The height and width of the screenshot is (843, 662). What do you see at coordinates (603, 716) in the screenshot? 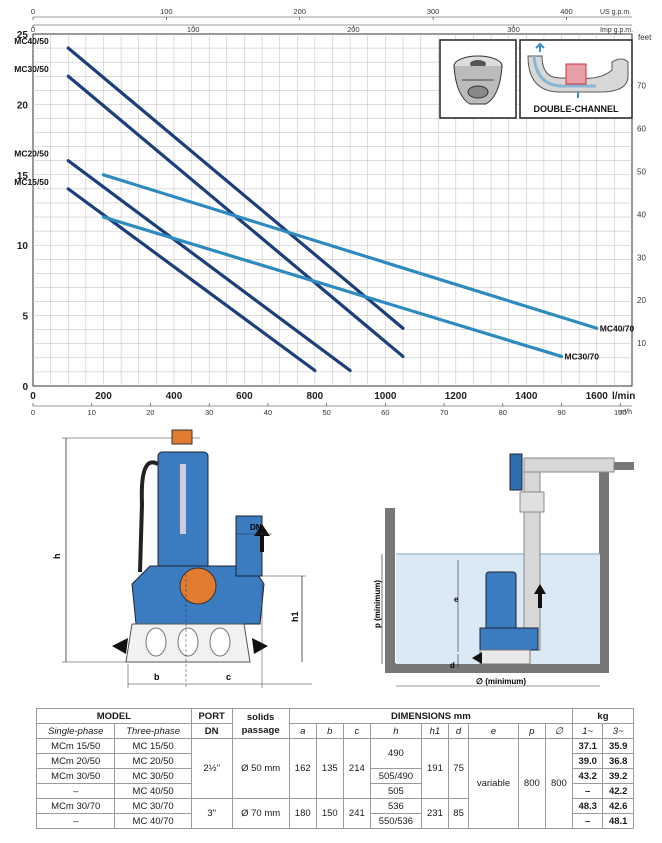
I see `th-kg: kg` at bounding box center [603, 716].